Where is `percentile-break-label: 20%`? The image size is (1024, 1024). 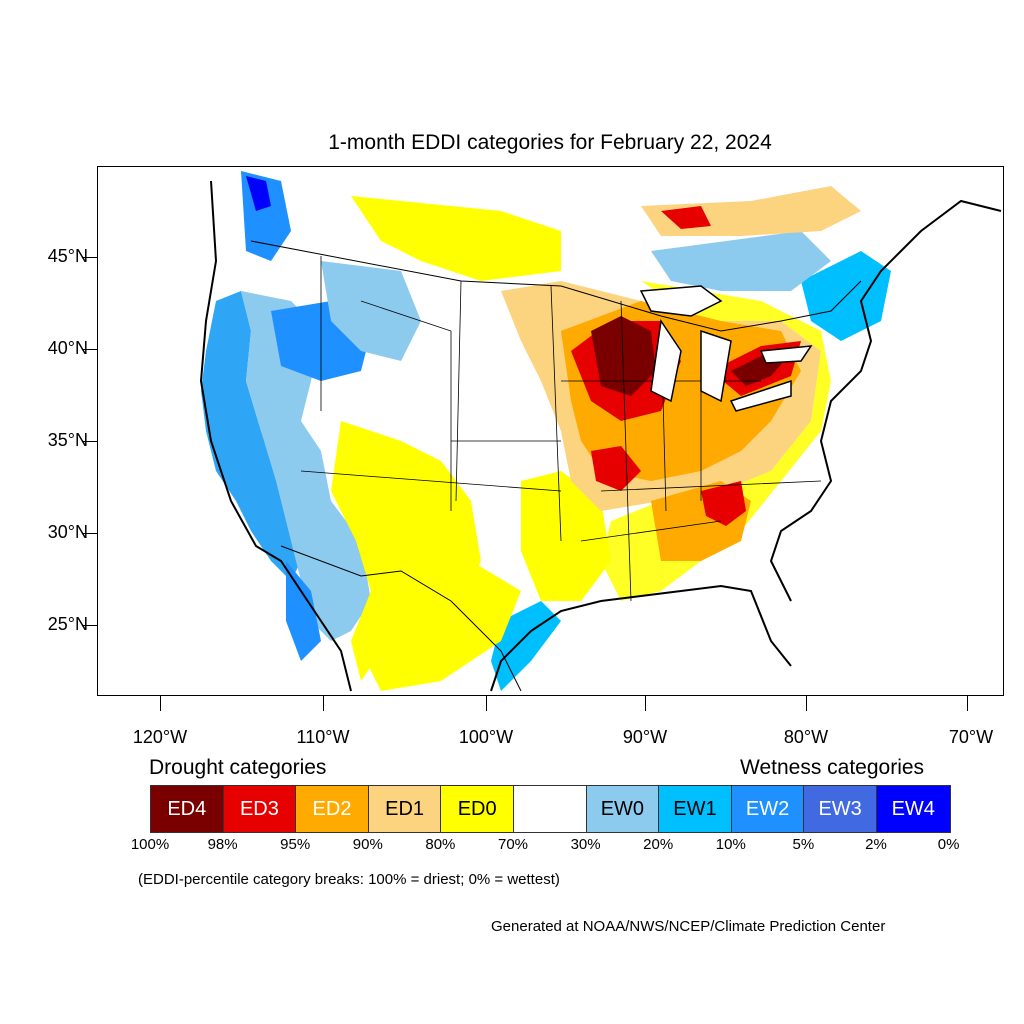 percentile-break-label: 20% is located at coordinates (658, 844).